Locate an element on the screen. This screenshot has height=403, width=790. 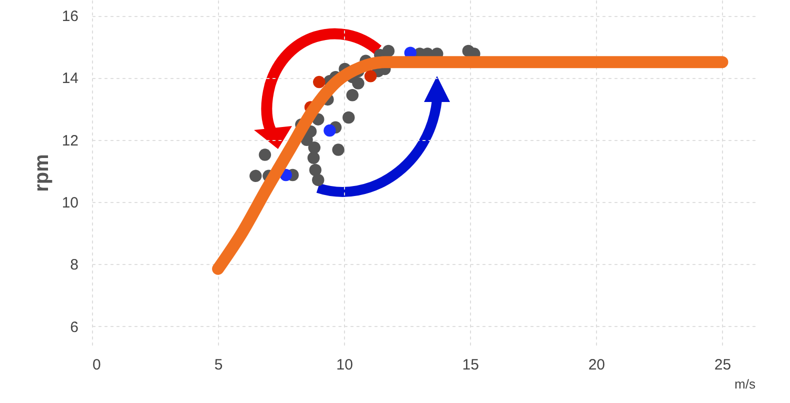
x-tick-label: 0 is located at coordinates (96, 365).